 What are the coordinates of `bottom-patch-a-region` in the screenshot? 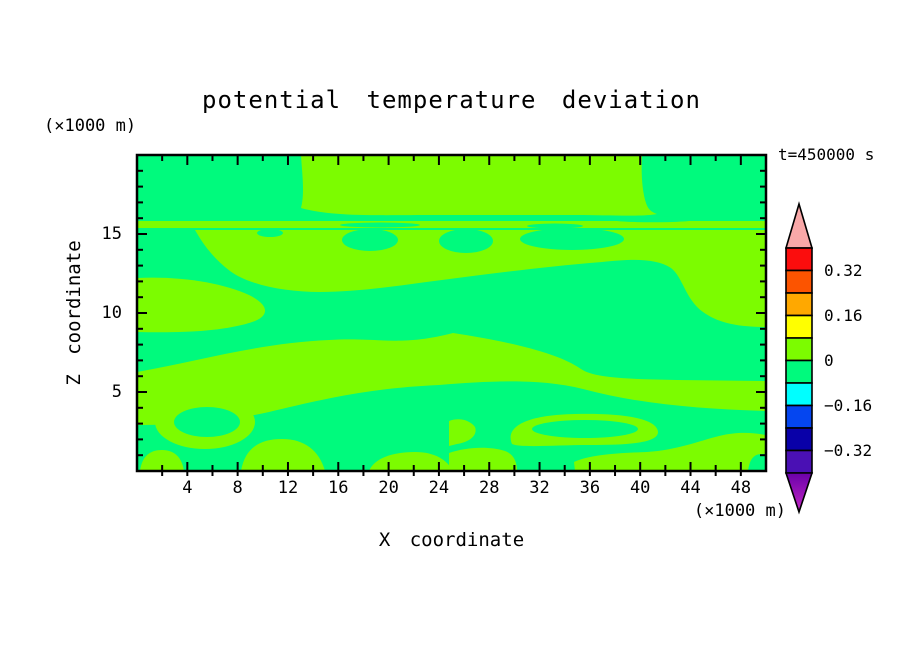 It's located at (462, 432).